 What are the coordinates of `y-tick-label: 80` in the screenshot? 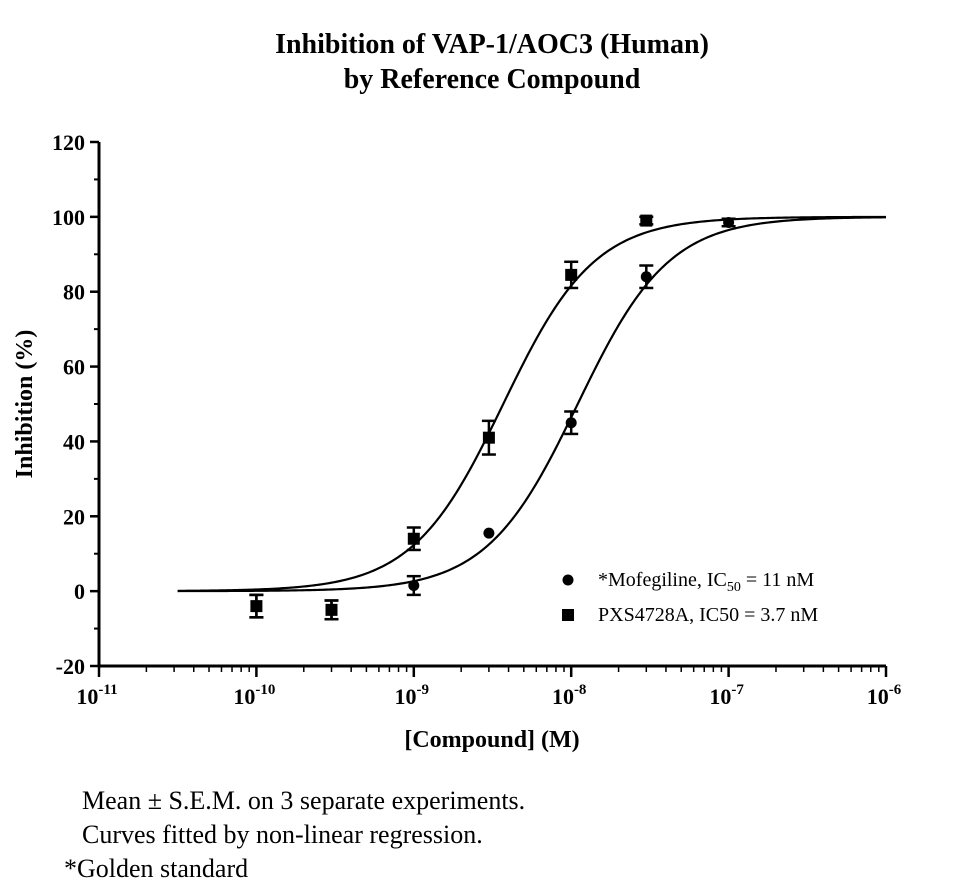 It's located at (74, 292).